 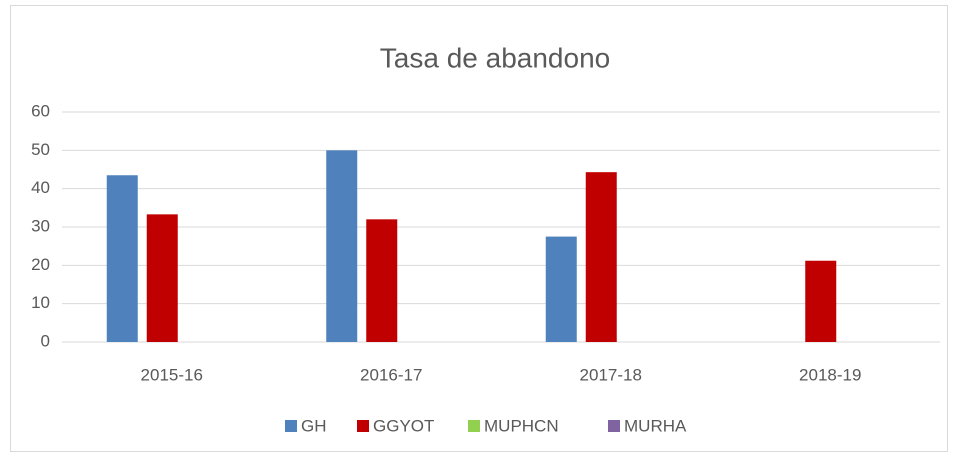 What do you see at coordinates (172, 374) in the screenshot?
I see `x-tick-label: 2015-16` at bounding box center [172, 374].